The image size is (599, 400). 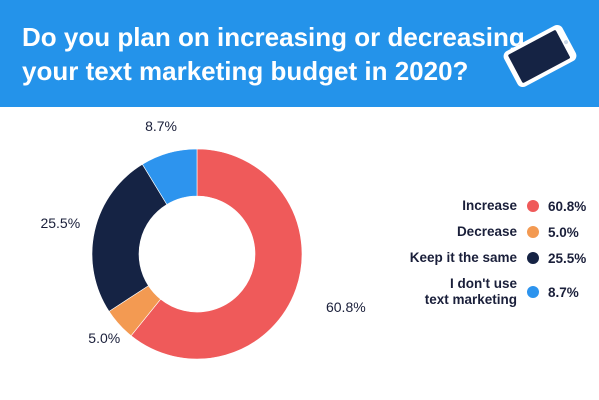 What do you see at coordinates (161, 125) in the screenshot?
I see `slice-label-no-text-marketing: 8.7%` at bounding box center [161, 125].